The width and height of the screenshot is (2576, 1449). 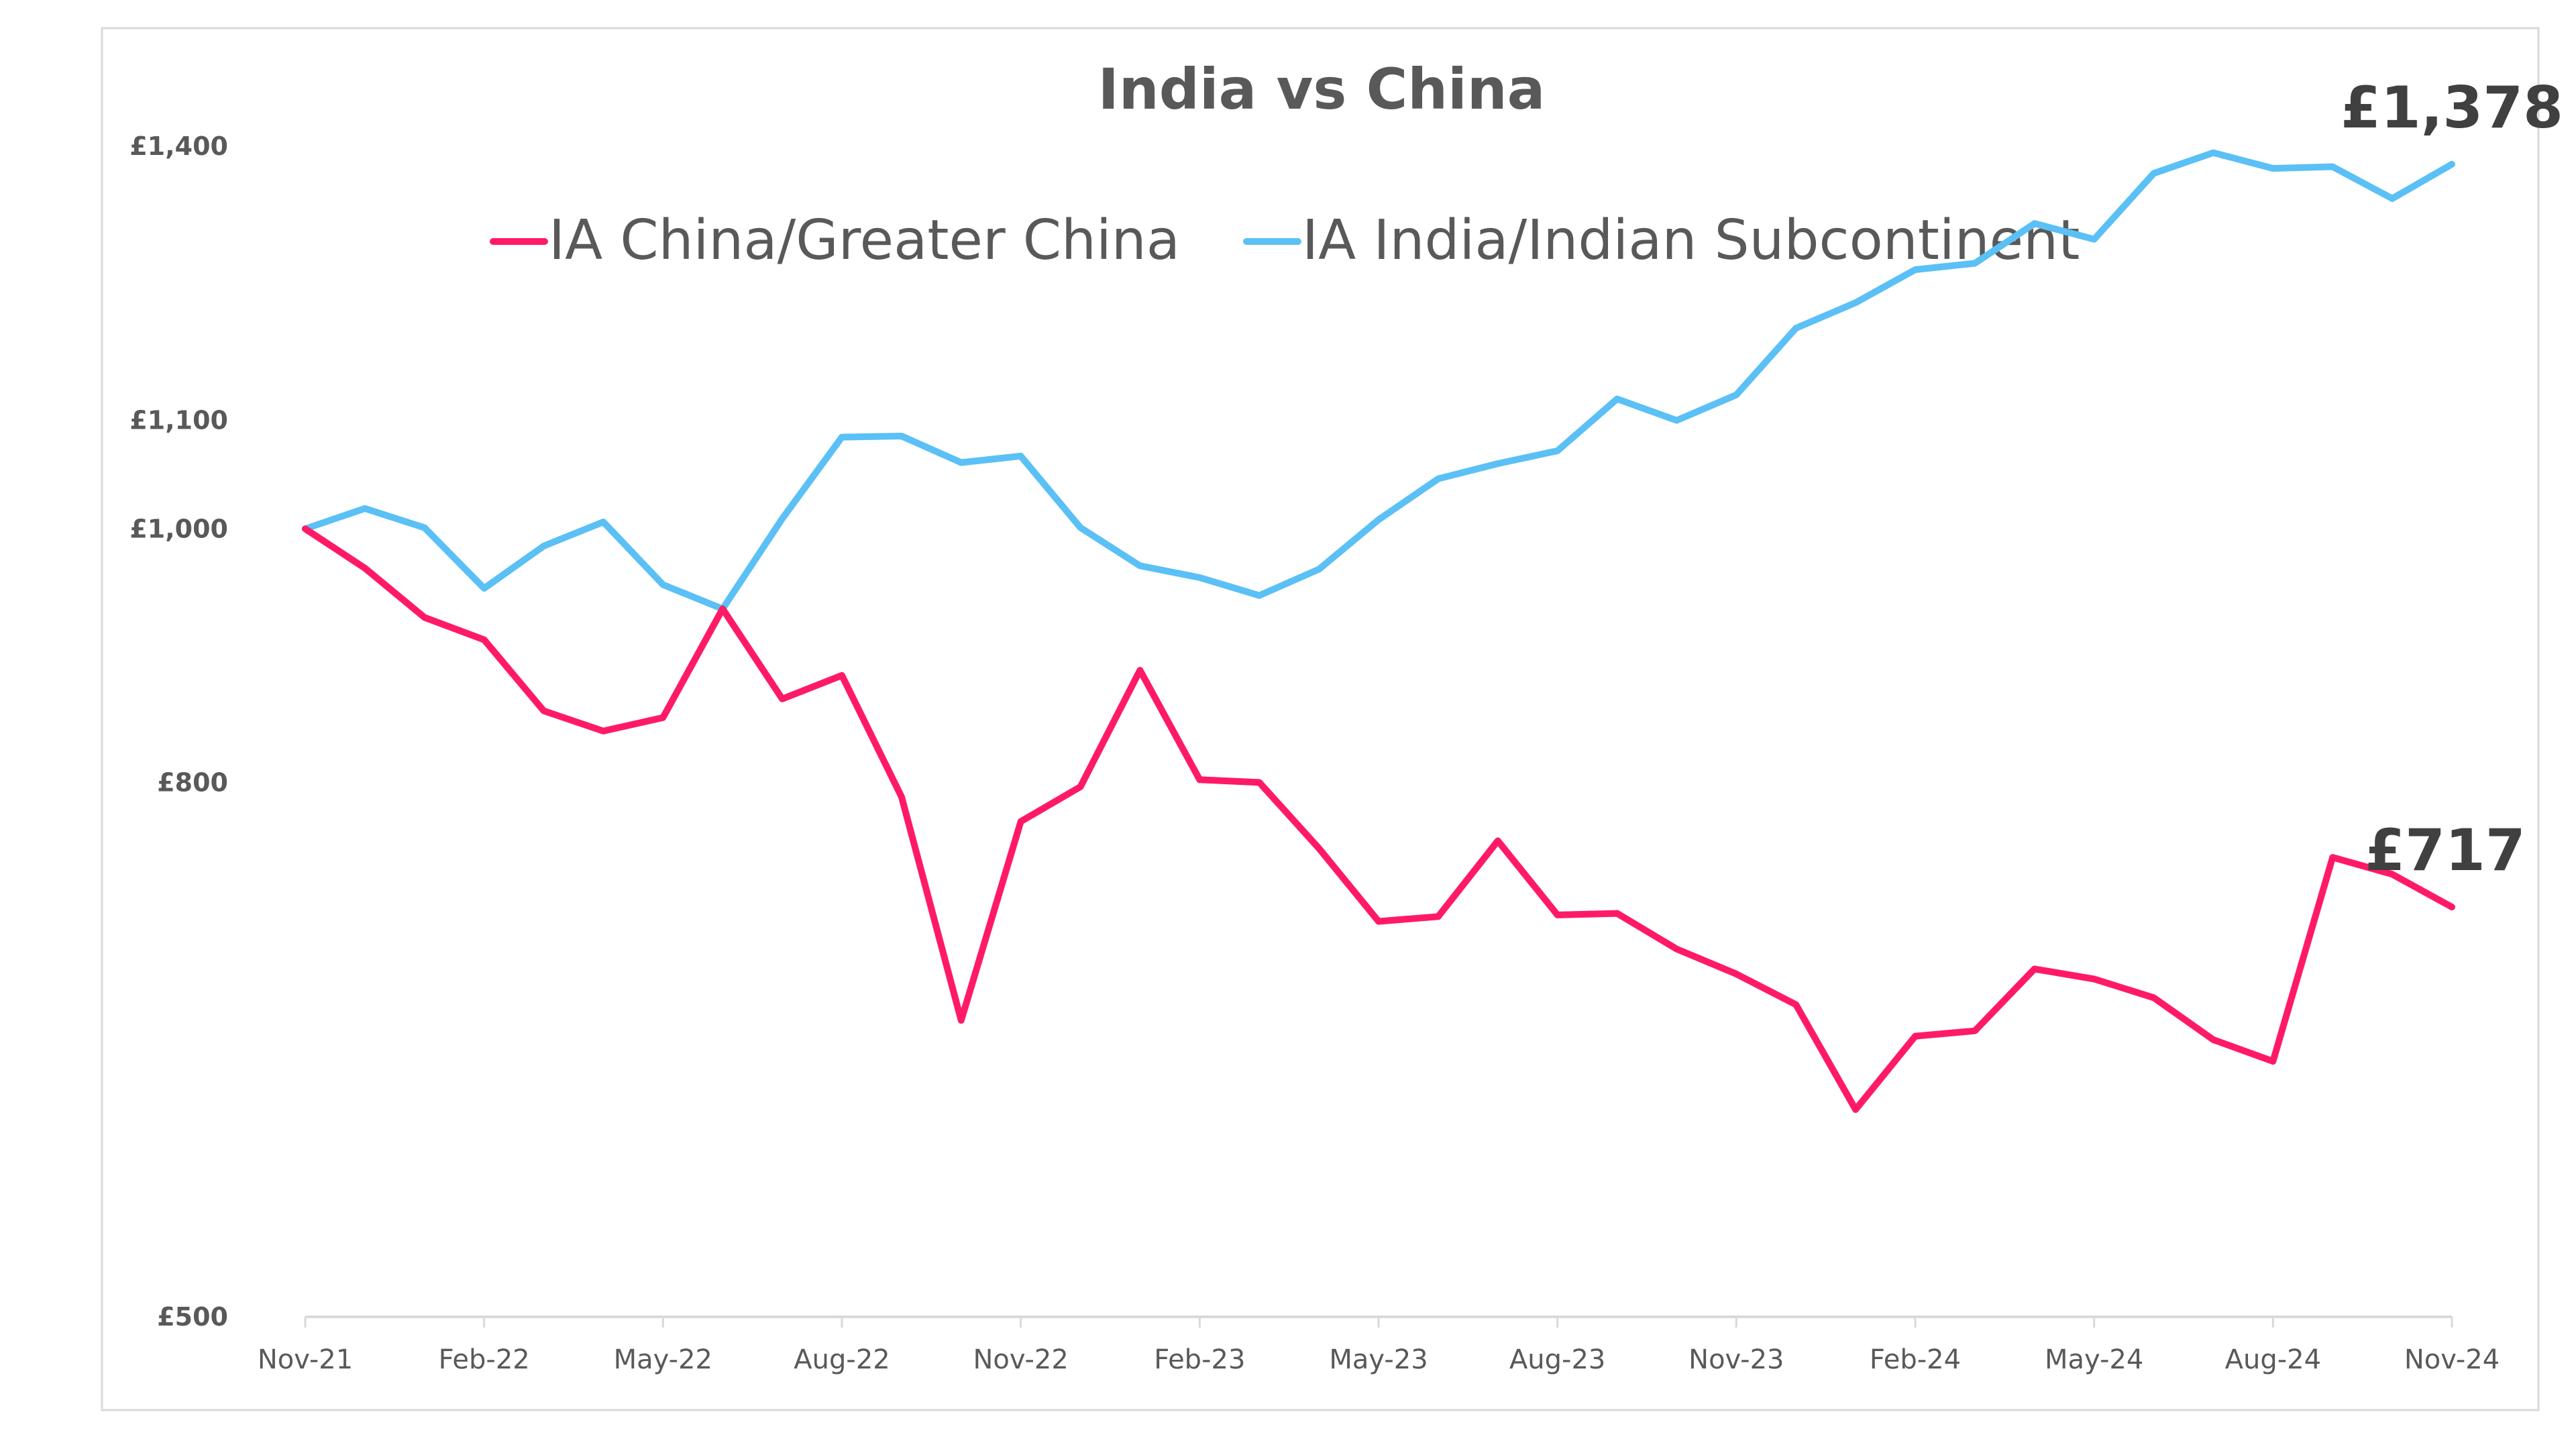 I want to click on legend-label-china: IA China/Greater China, so click(x=864, y=240).